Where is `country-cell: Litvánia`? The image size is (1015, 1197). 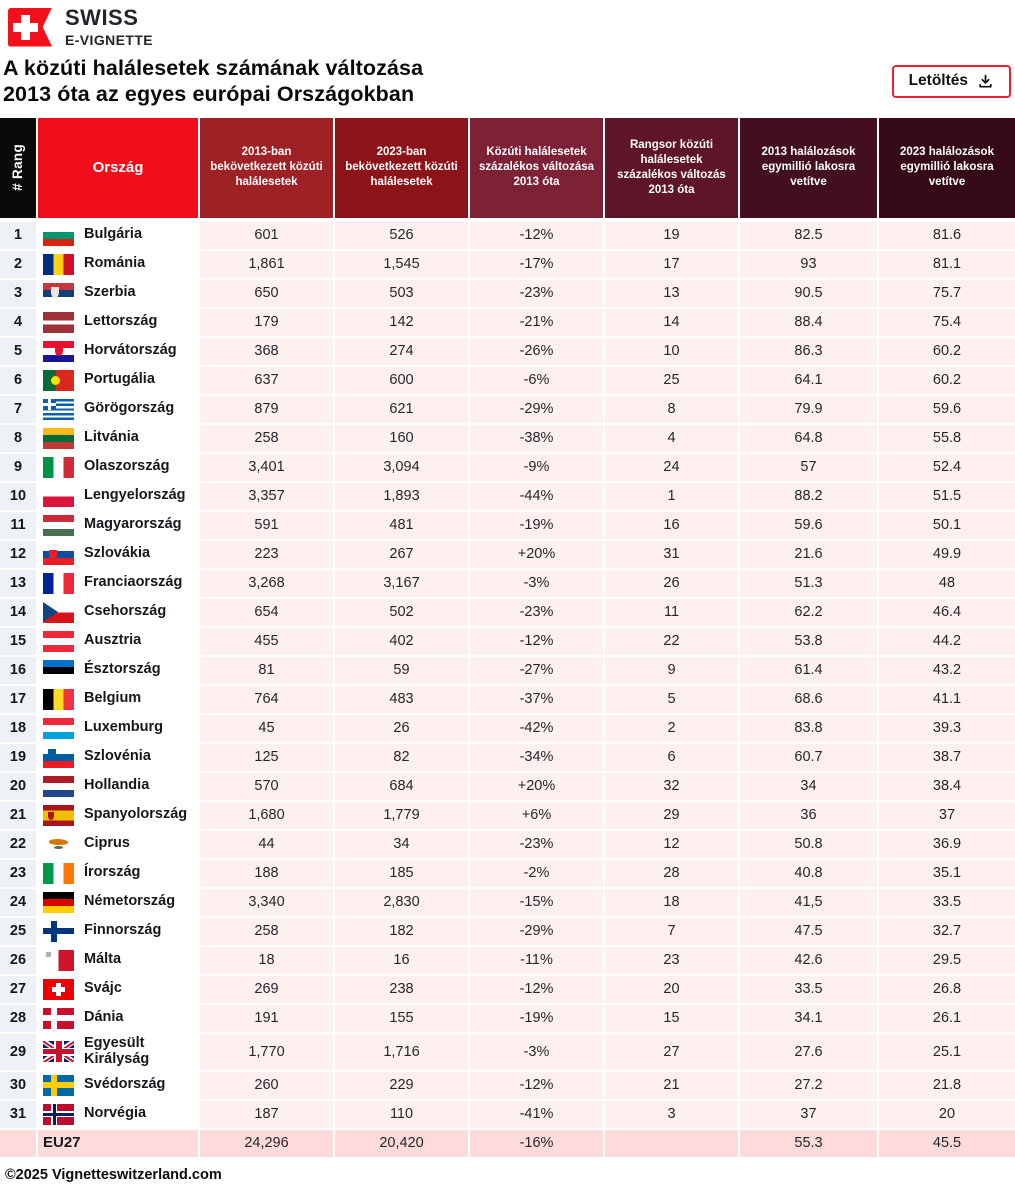 country-cell: Litvánia is located at coordinates (118, 438).